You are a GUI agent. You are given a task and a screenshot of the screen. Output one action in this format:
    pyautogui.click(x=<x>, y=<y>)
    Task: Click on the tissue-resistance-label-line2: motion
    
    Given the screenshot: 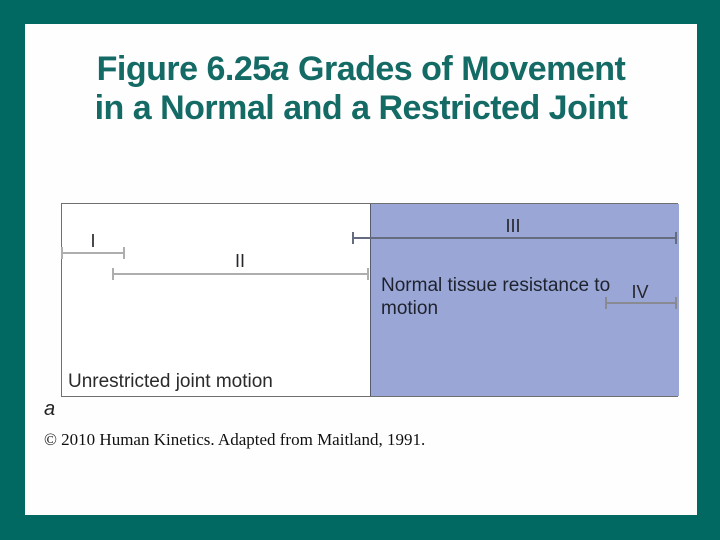 What is the action you would take?
    pyautogui.click(x=410, y=308)
    